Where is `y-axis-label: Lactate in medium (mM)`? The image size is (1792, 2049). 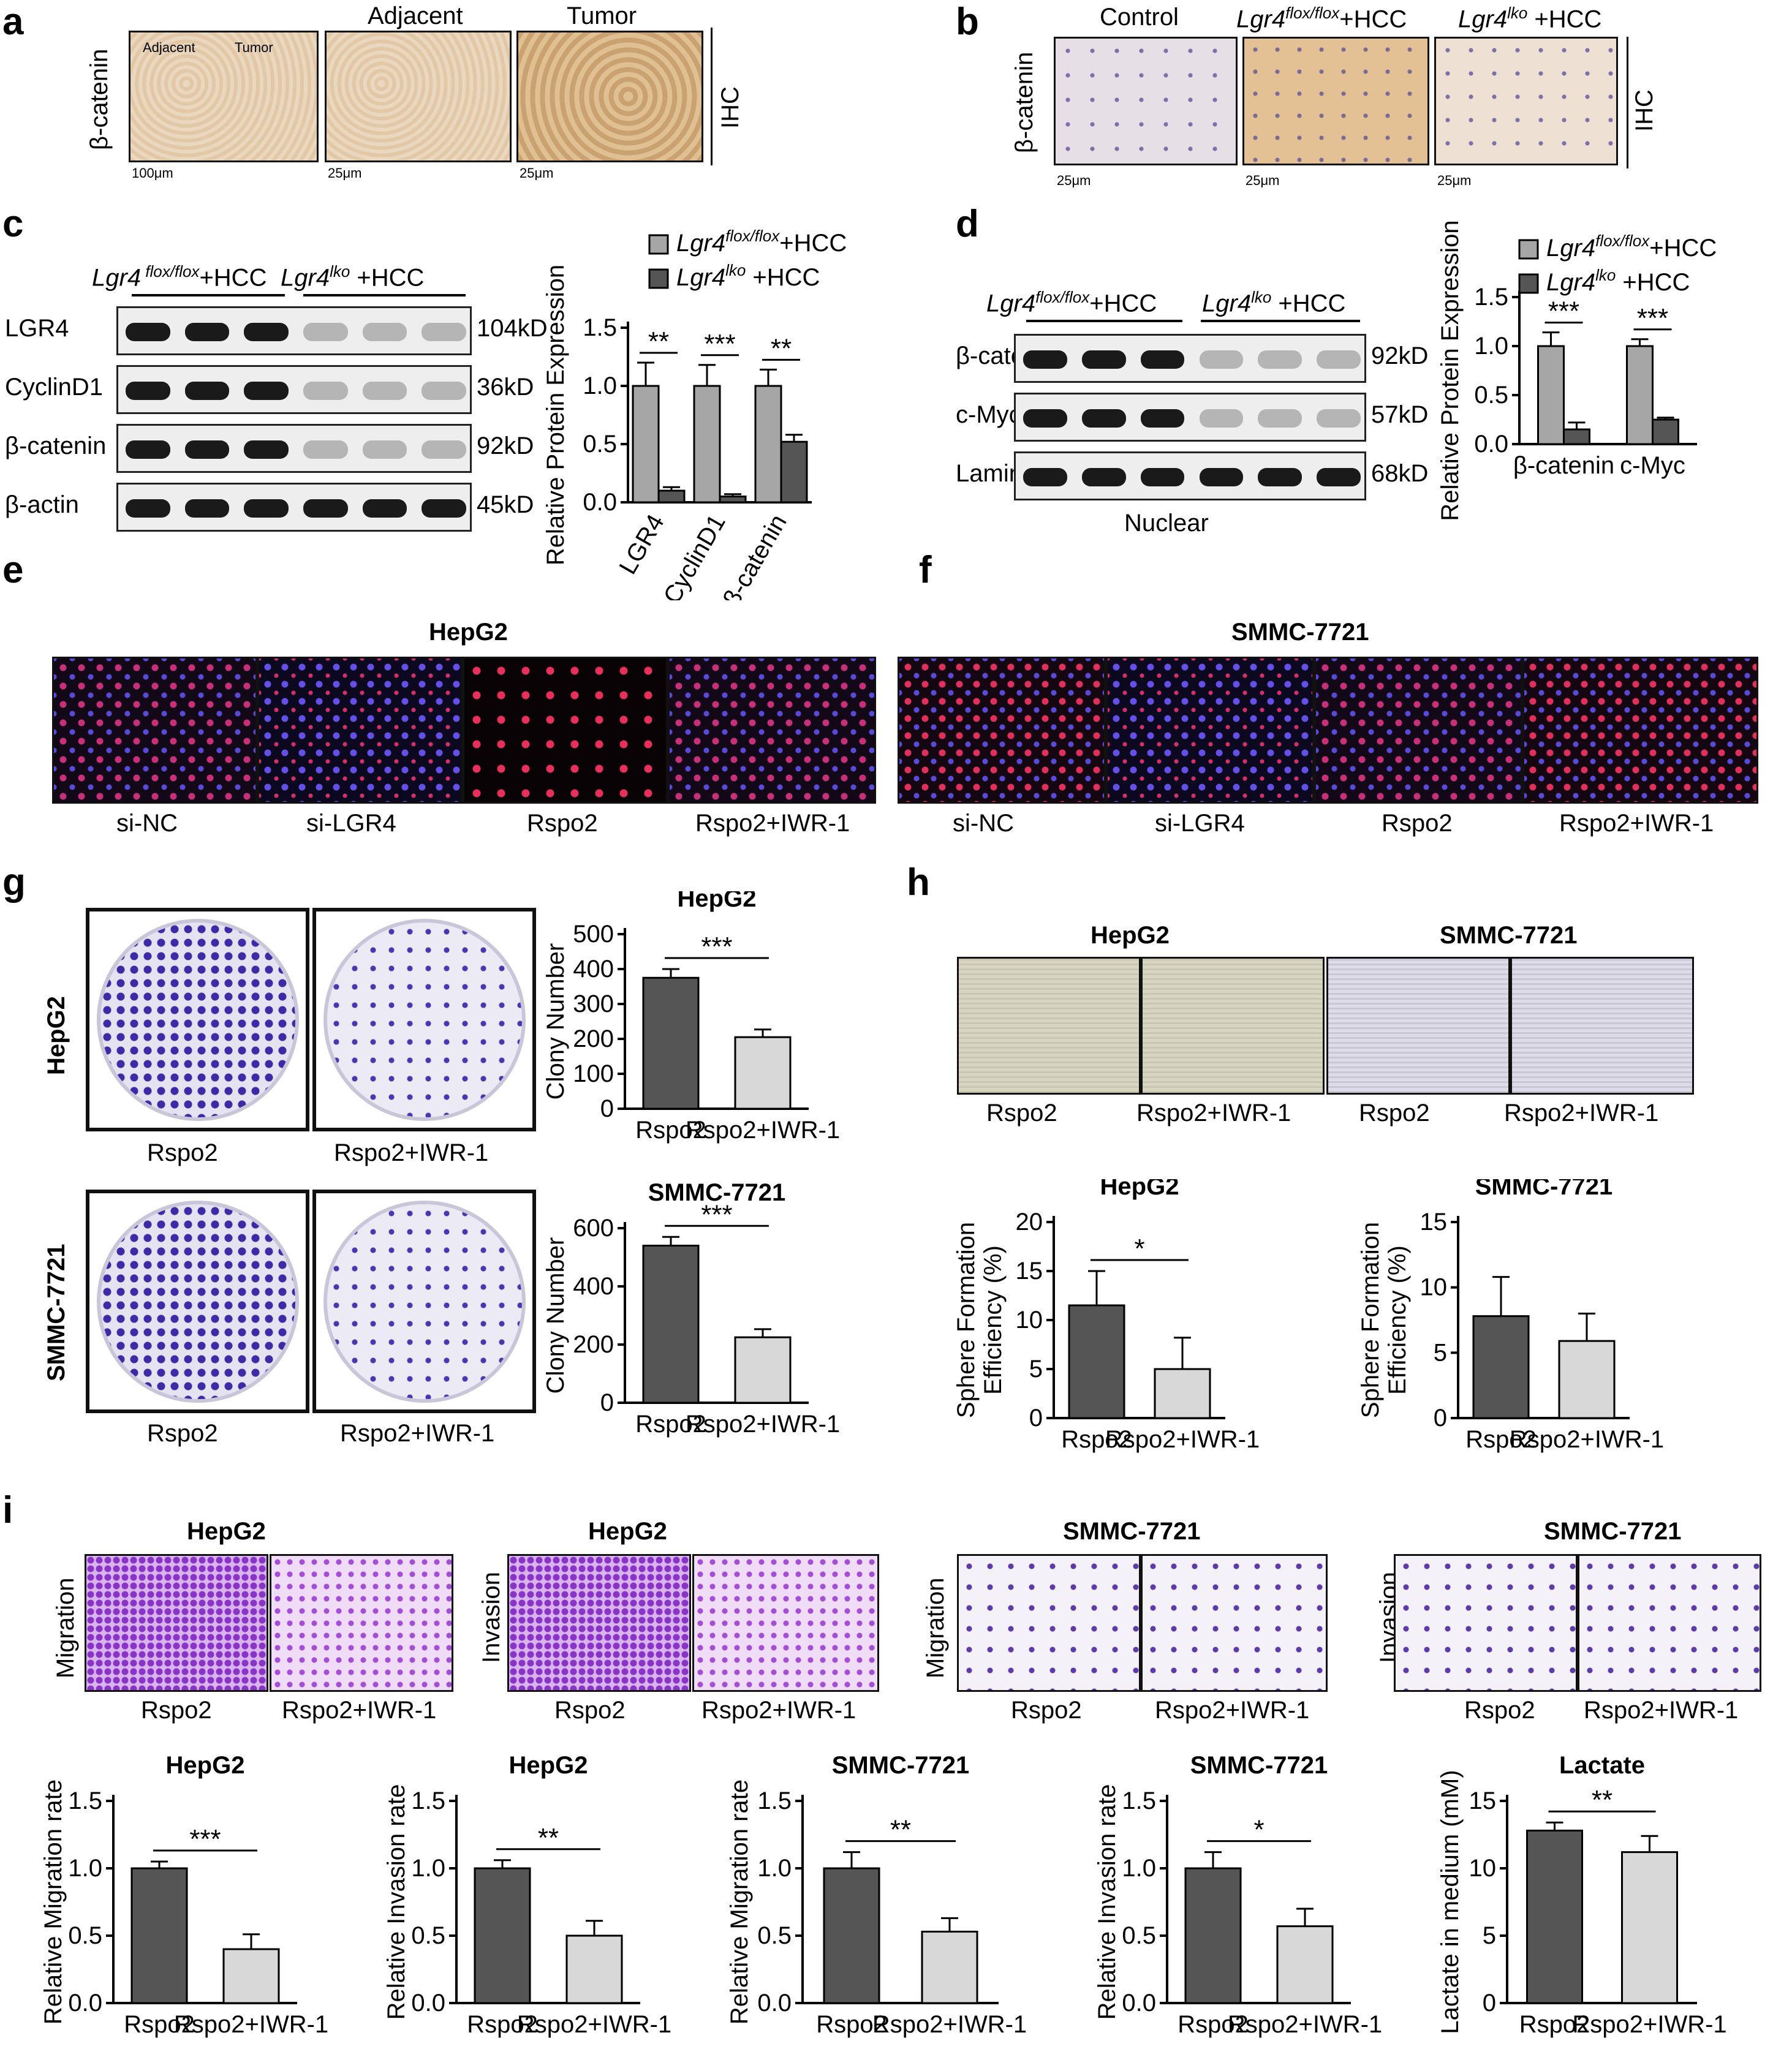 y-axis-label: Lactate in medium (mM) is located at coordinates (1450, 1902).